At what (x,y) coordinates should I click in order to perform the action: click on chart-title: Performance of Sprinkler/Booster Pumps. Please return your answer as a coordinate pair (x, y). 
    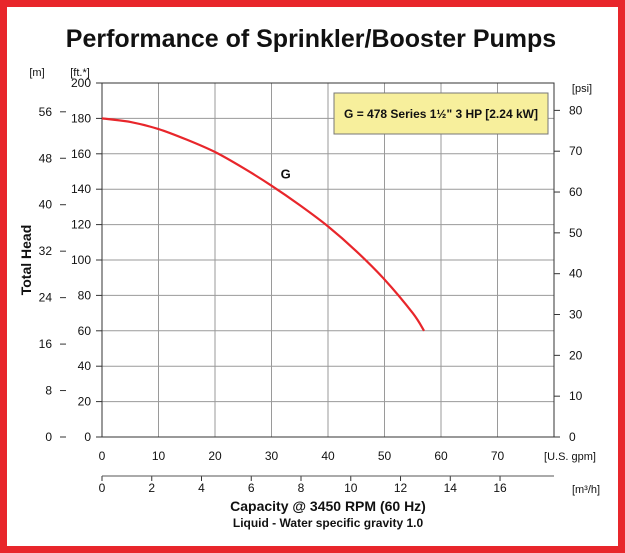
    Looking at the image, I should click on (311, 39).